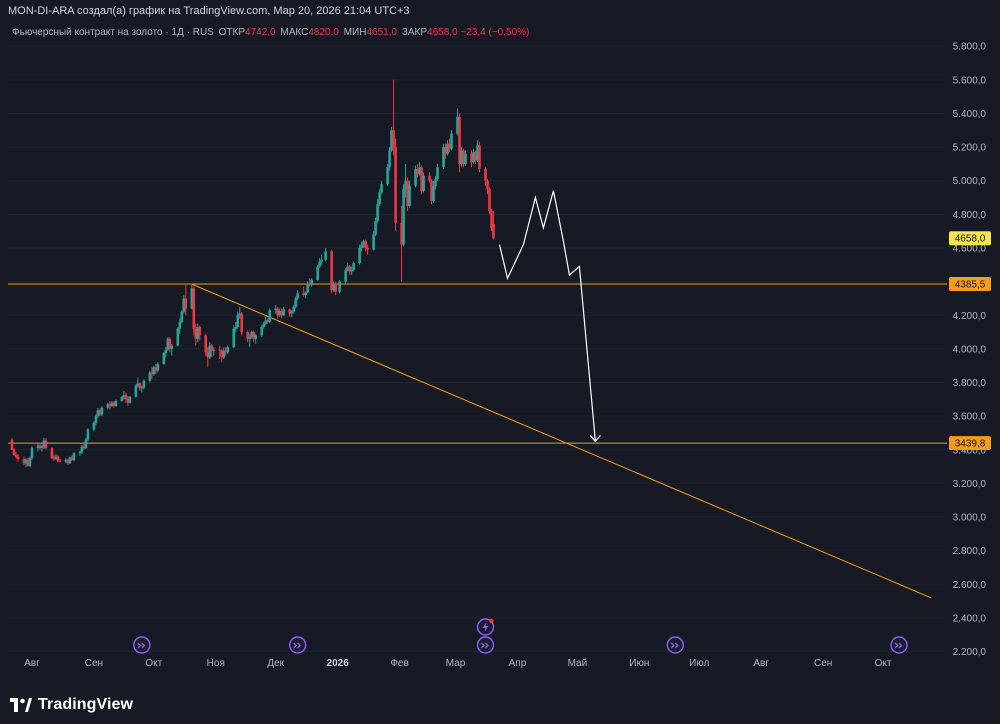 The height and width of the screenshot is (724, 1000). Describe the element at coordinates (639, 663) in the screenshot. I see `time-tick-label: Июн` at that location.